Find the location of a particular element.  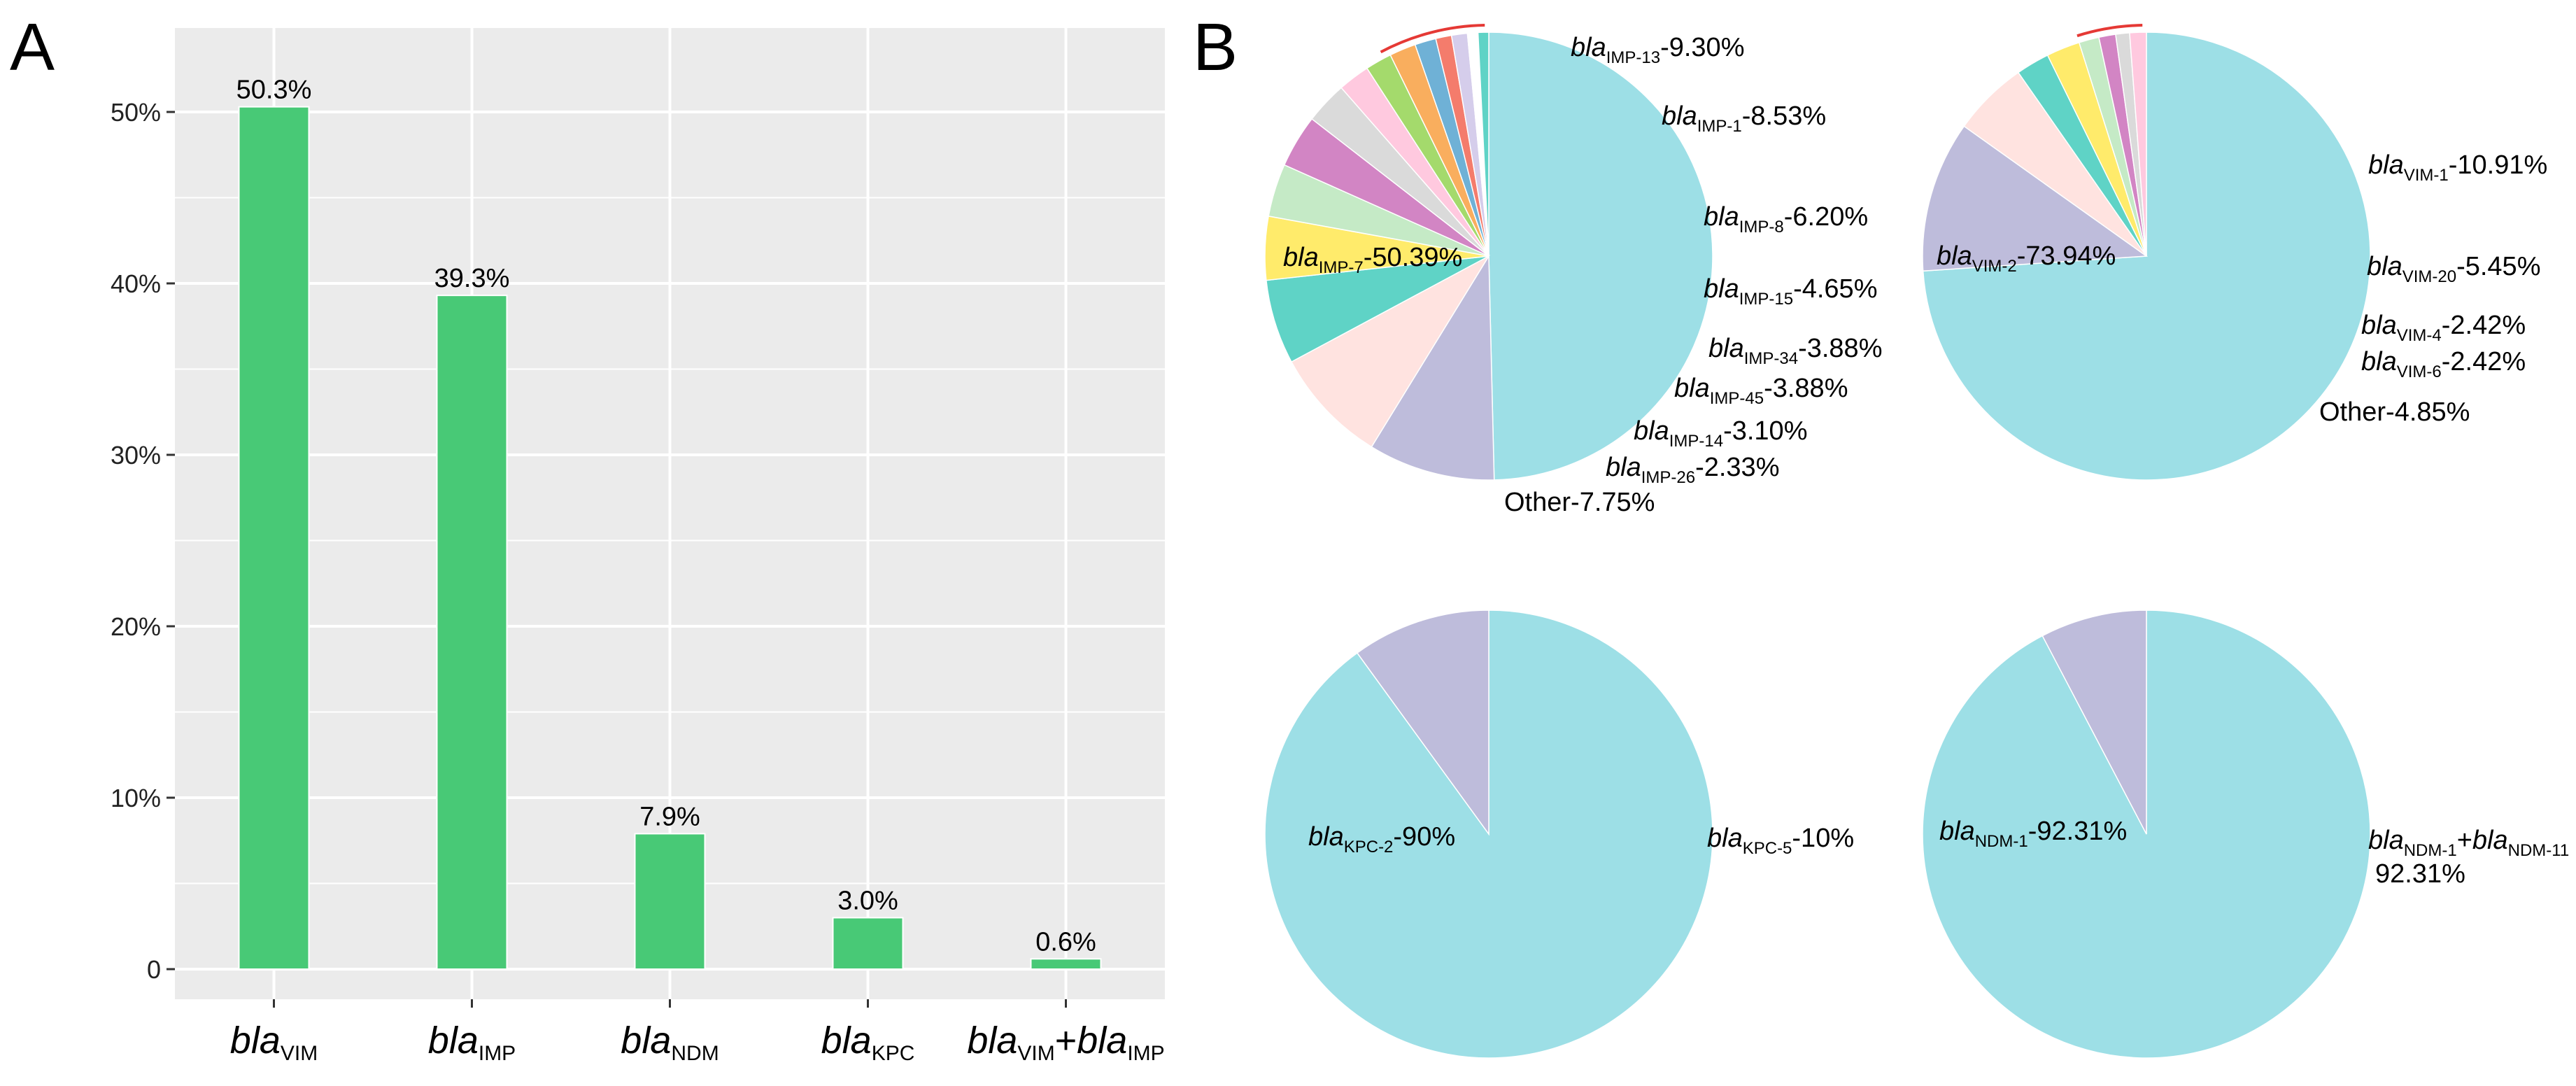

pie-slice-label-suffix: -2.33% is located at coordinates (1737, 467).